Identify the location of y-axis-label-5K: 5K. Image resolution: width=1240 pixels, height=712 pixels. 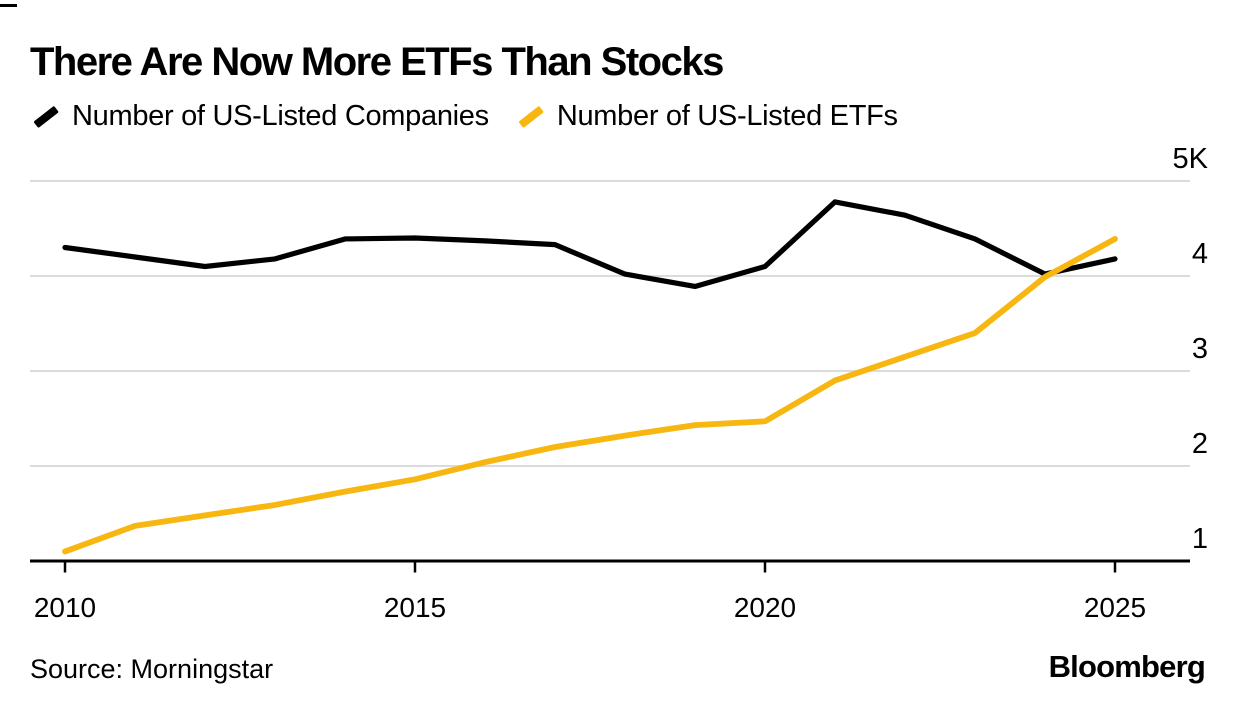
(1191, 159).